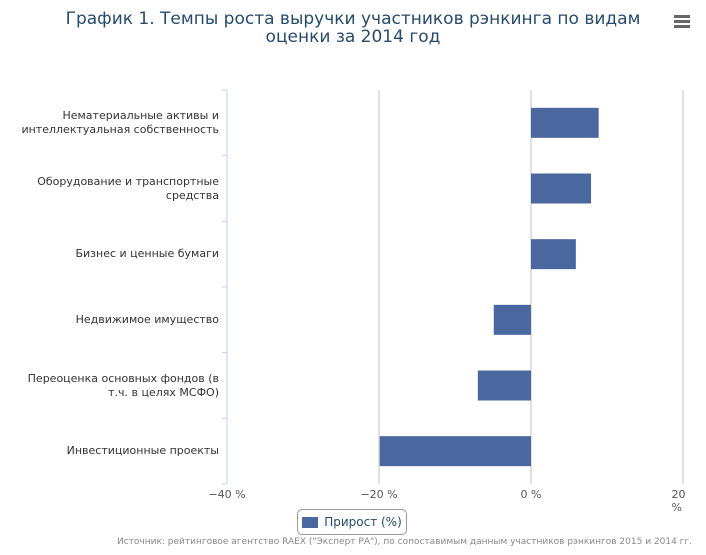 The width and height of the screenshot is (706, 555). I want to click on x-tick-label: −40 %, so click(227, 494).